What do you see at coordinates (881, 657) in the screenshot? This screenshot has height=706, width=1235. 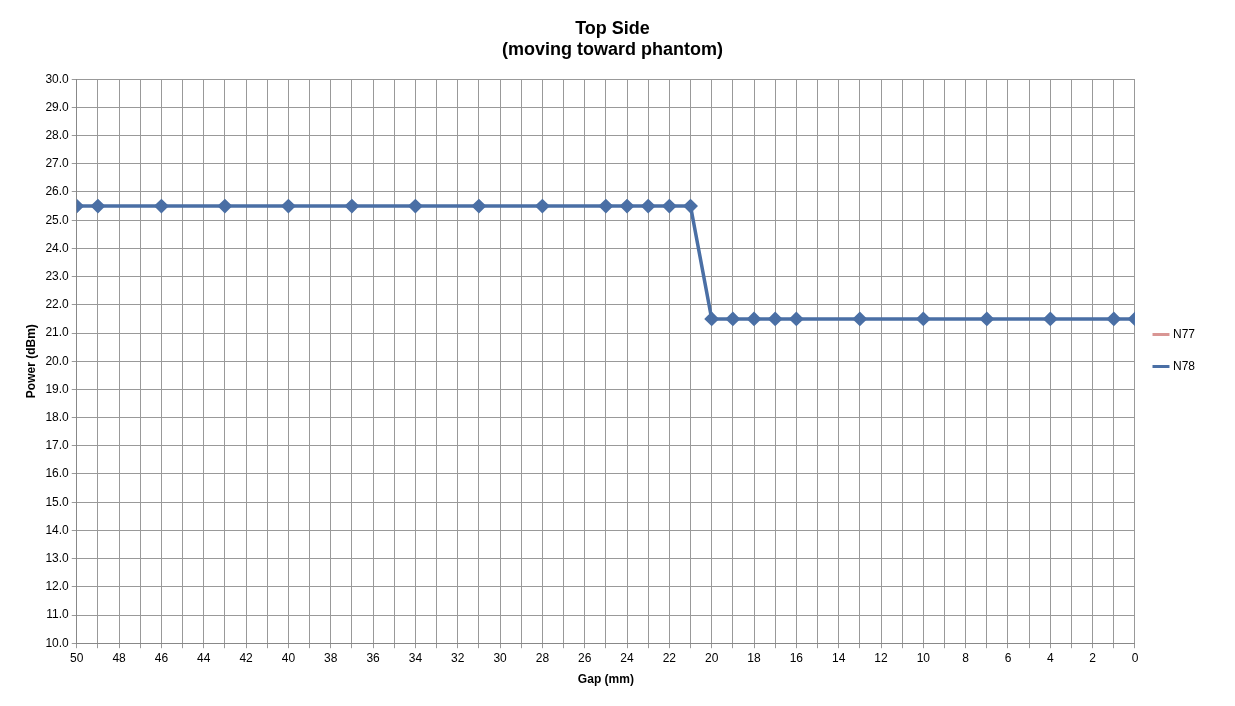 I see `x-tick-label: 12` at bounding box center [881, 657].